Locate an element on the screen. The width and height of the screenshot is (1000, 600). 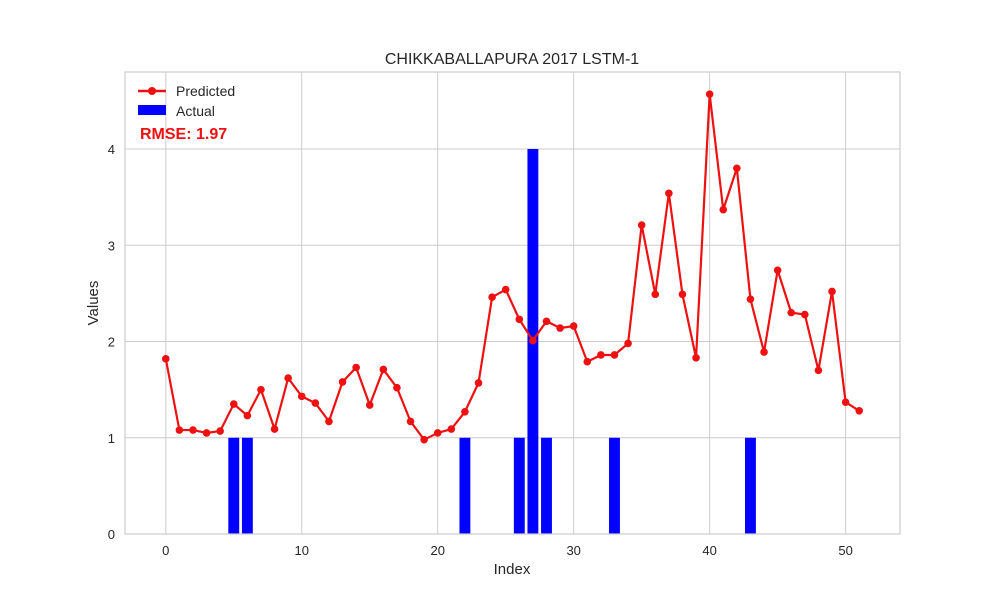
x-axis-ticks: 0 10 20 30 40 50 is located at coordinates (507, 550).